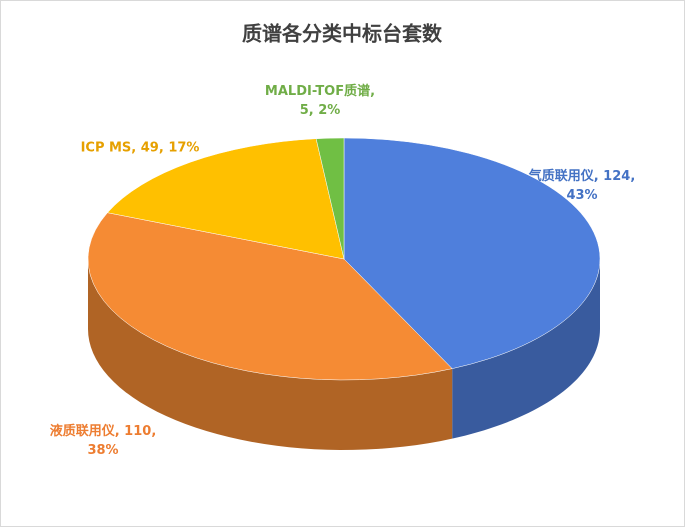 The height and width of the screenshot is (531, 685). I want to click on chart-title: 质谱各分类中标台套数, so click(342, 34).